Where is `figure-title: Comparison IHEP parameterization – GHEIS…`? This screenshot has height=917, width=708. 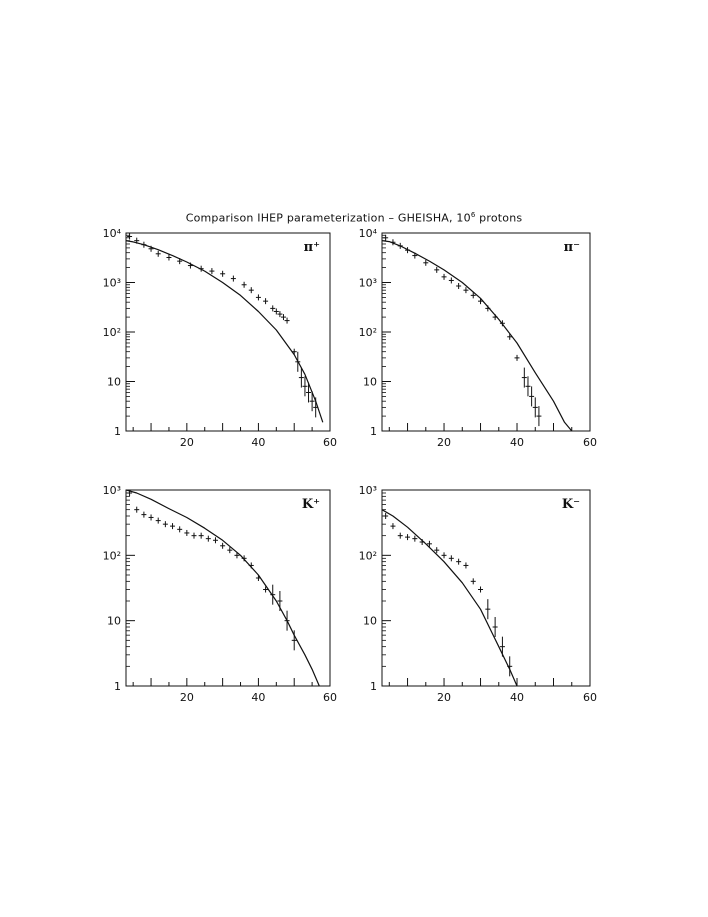 figure-title: Comparison IHEP parameterization – GHEIS… is located at coordinates (354, 218).